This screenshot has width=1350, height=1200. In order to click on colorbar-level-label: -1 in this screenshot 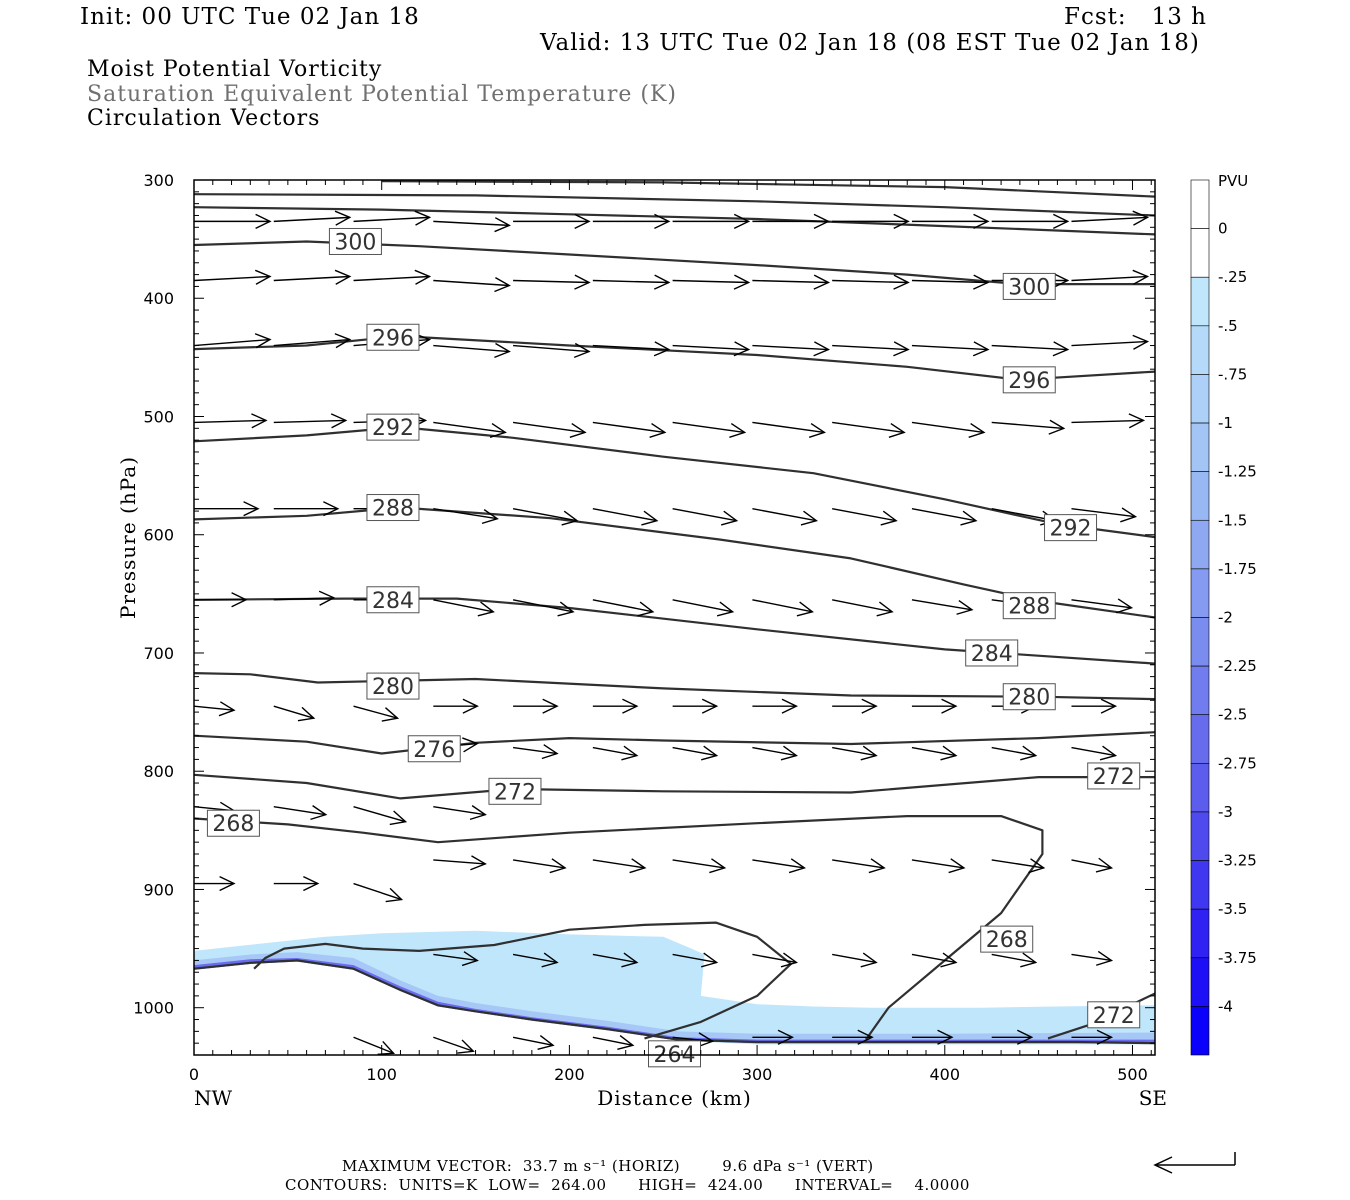, I will do `click(1225, 423)`.